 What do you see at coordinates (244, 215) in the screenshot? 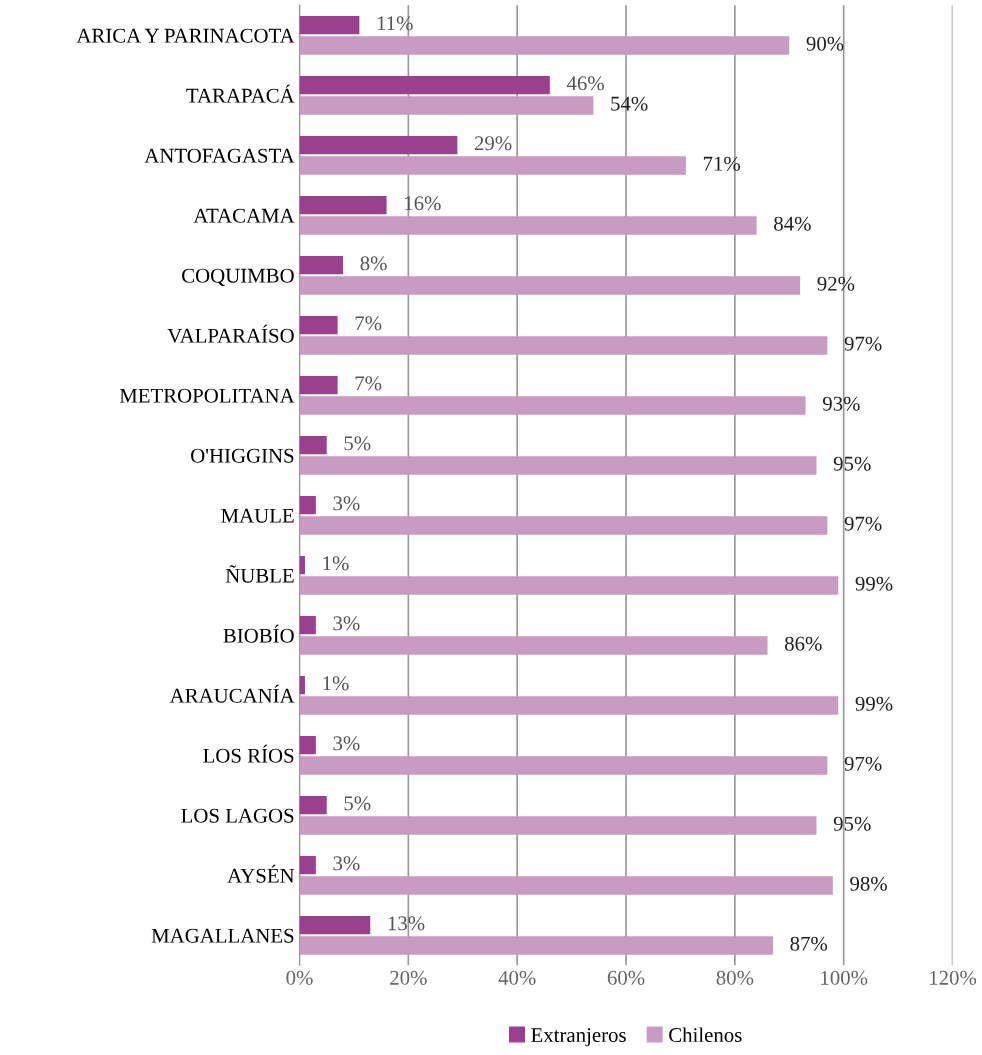
I see `y-tick-label: ATACAMA` at bounding box center [244, 215].